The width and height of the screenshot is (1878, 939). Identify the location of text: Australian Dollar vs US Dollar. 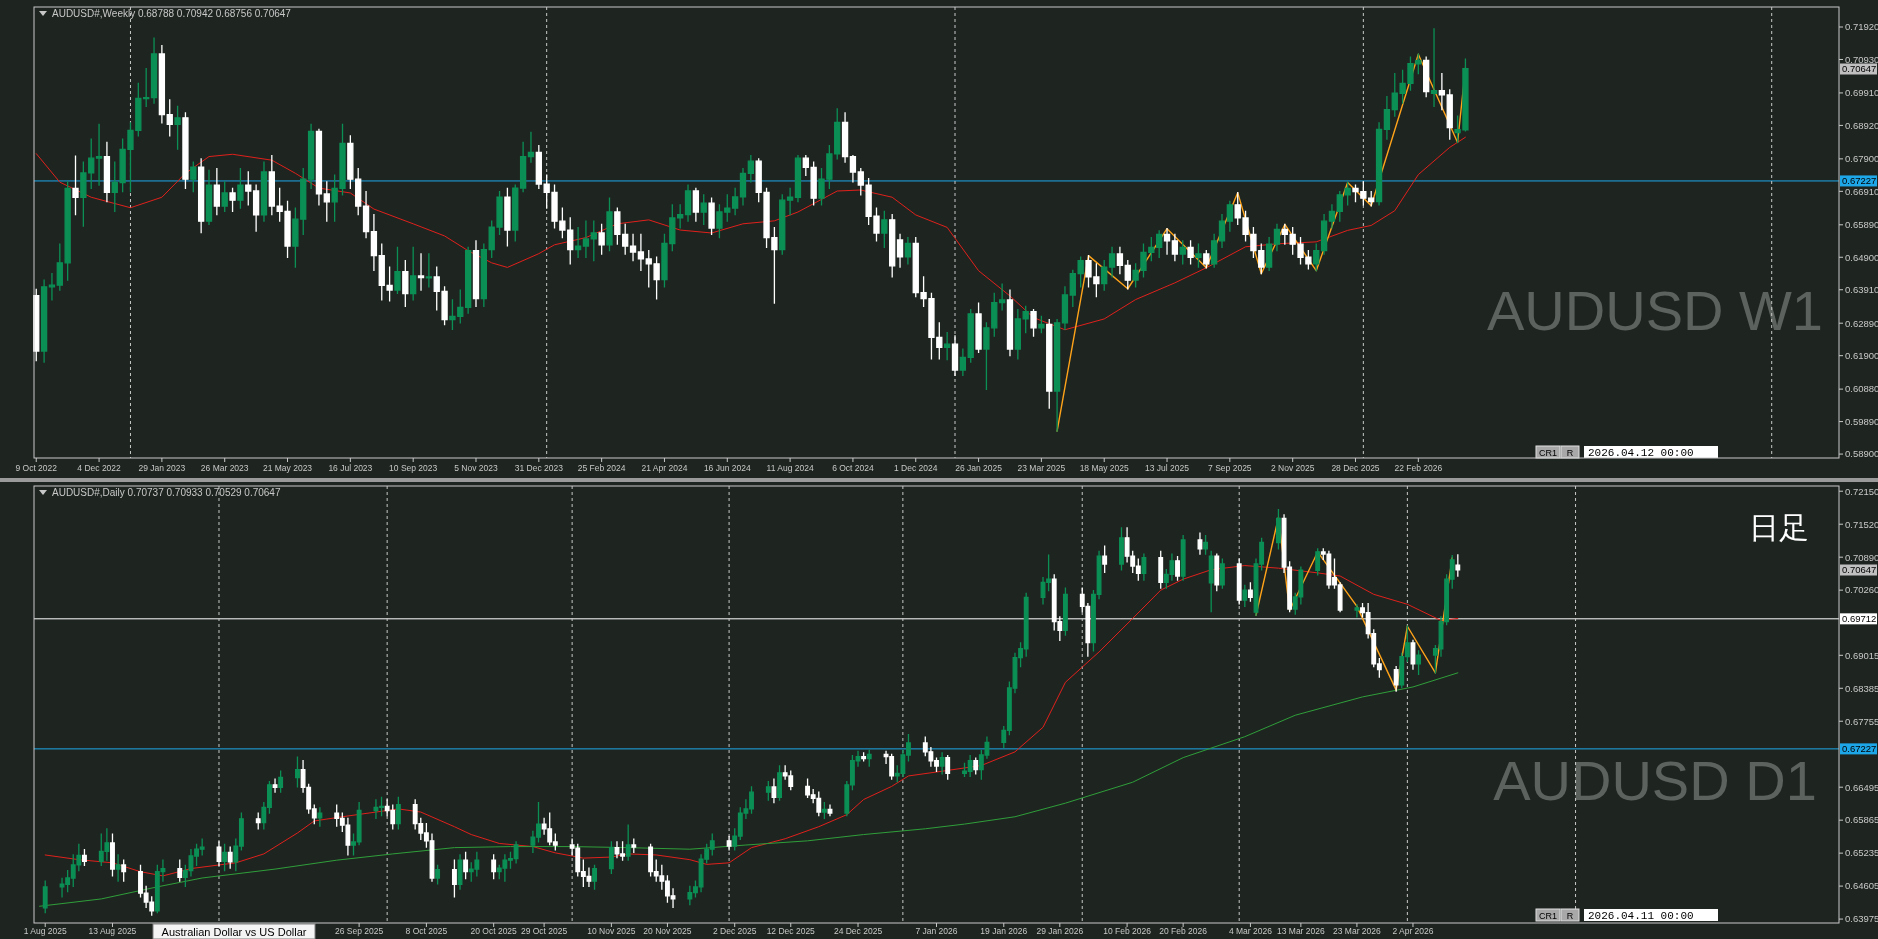
(234, 931).